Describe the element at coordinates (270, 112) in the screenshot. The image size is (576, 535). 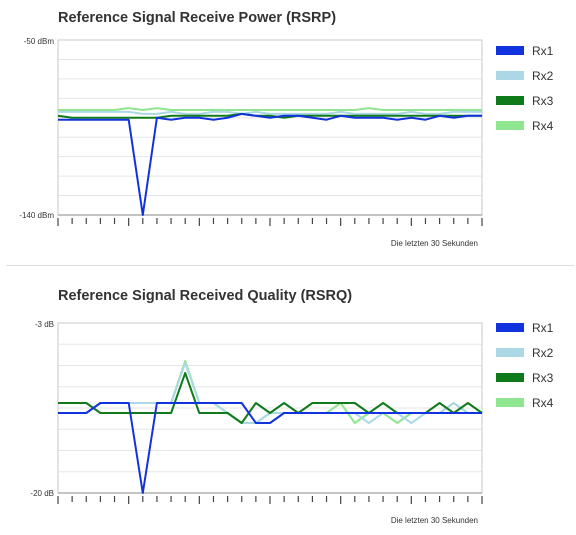
I see `series-line-rx2` at that location.